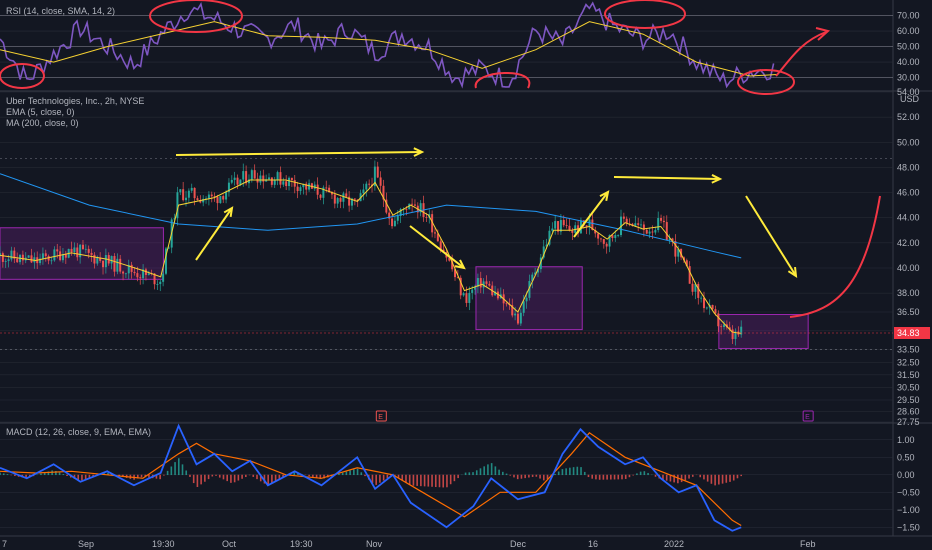 The image size is (932, 550). Describe the element at coordinates (908, 510) in the screenshot. I see `macd-tick-label: −1.00` at that location.